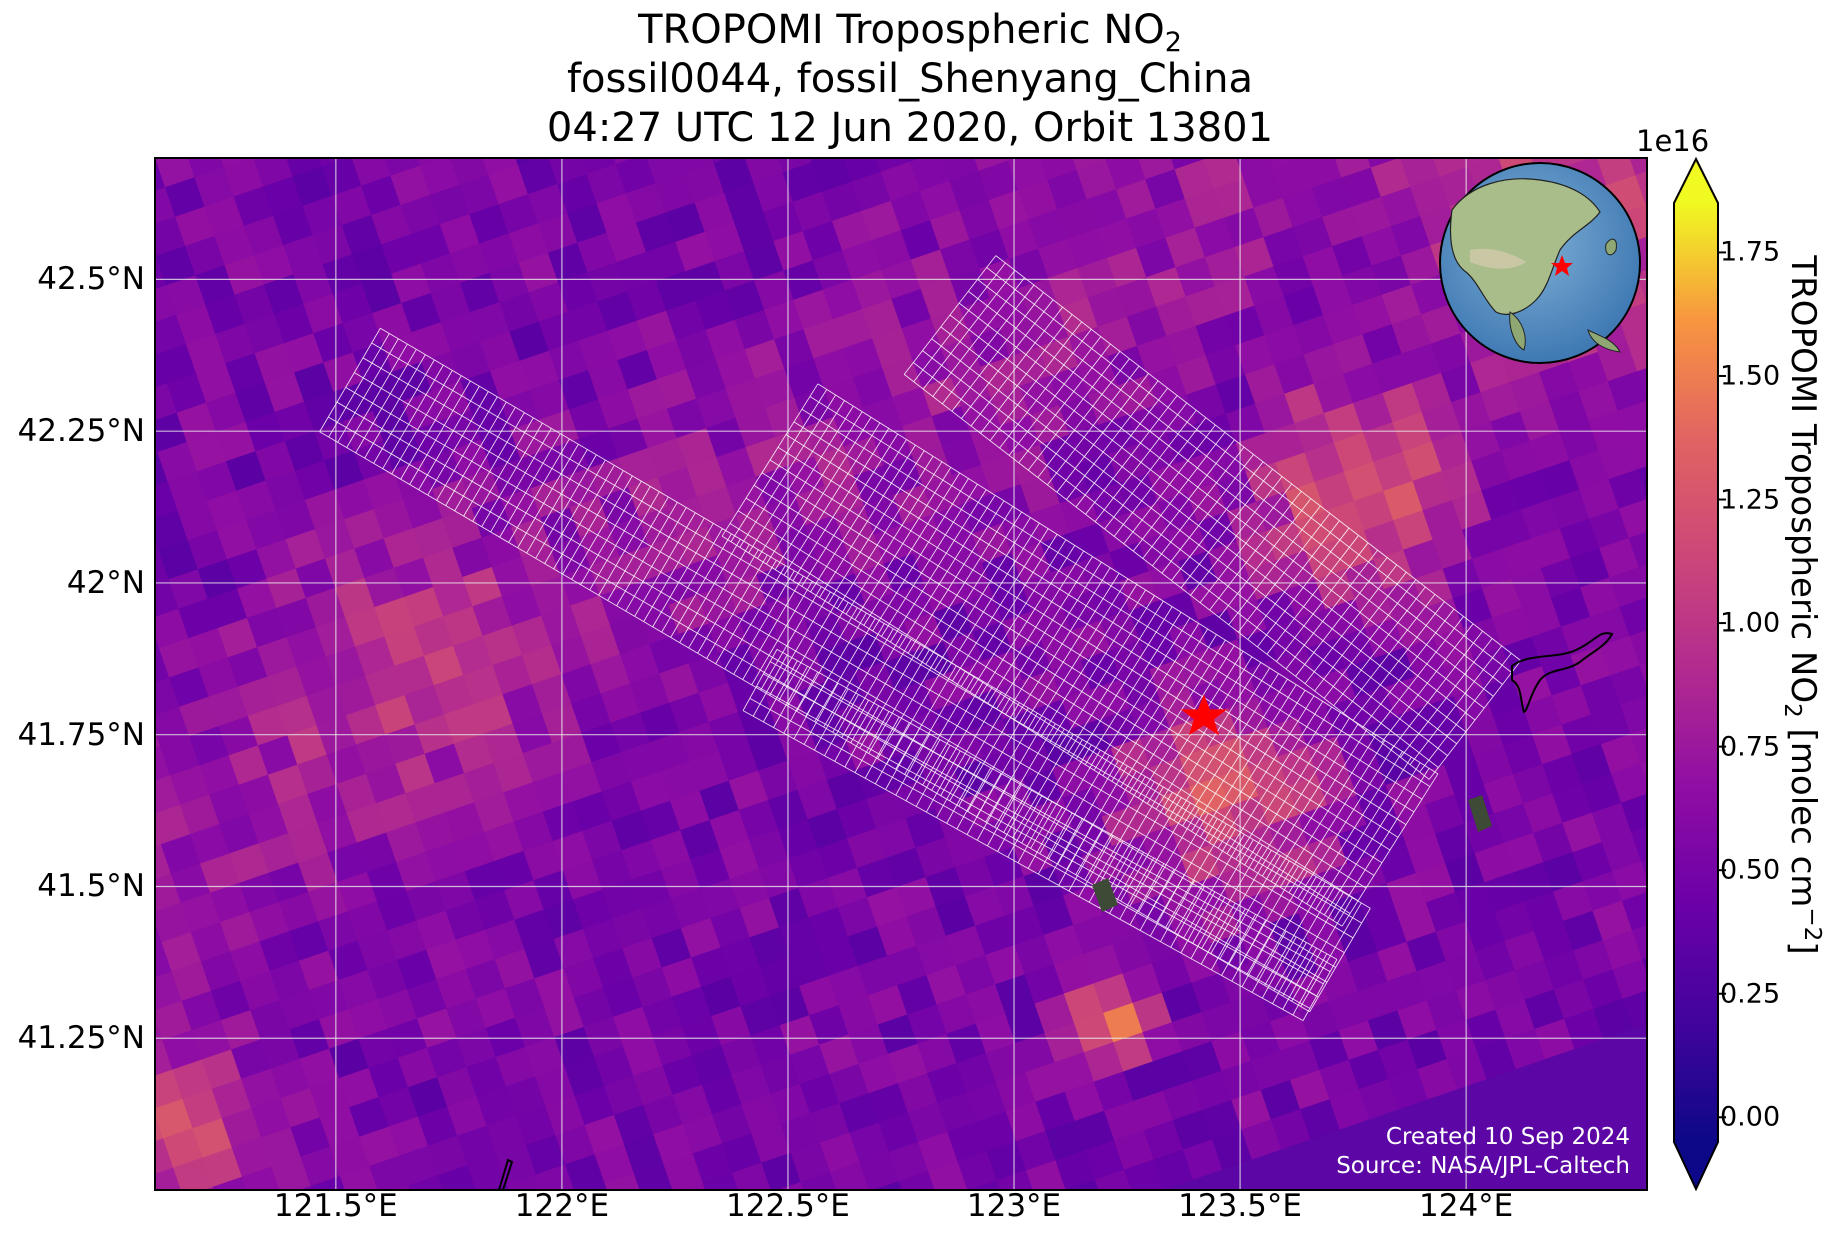 The height and width of the screenshot is (1234, 1840). I want to click on colorbar-tick-label: 1.50, so click(1750, 376).